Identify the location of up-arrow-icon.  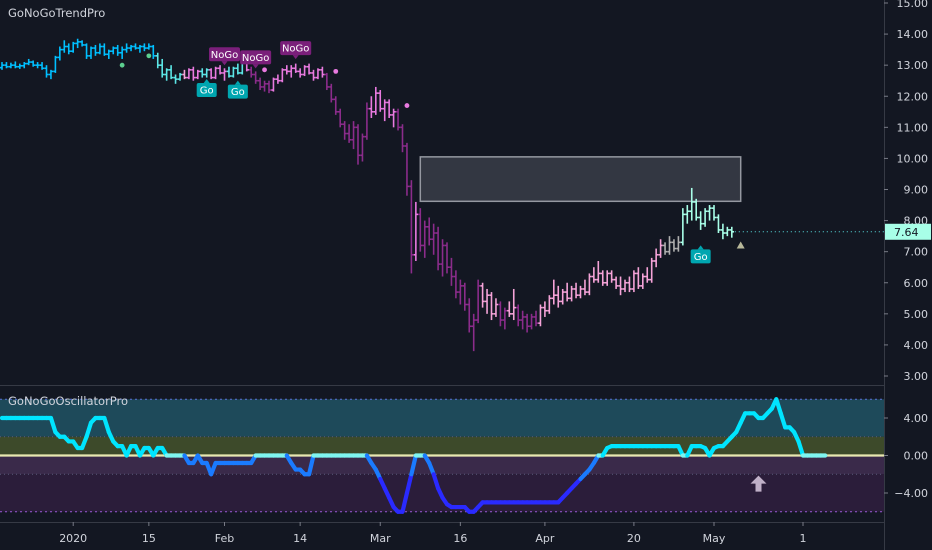
(758, 483).